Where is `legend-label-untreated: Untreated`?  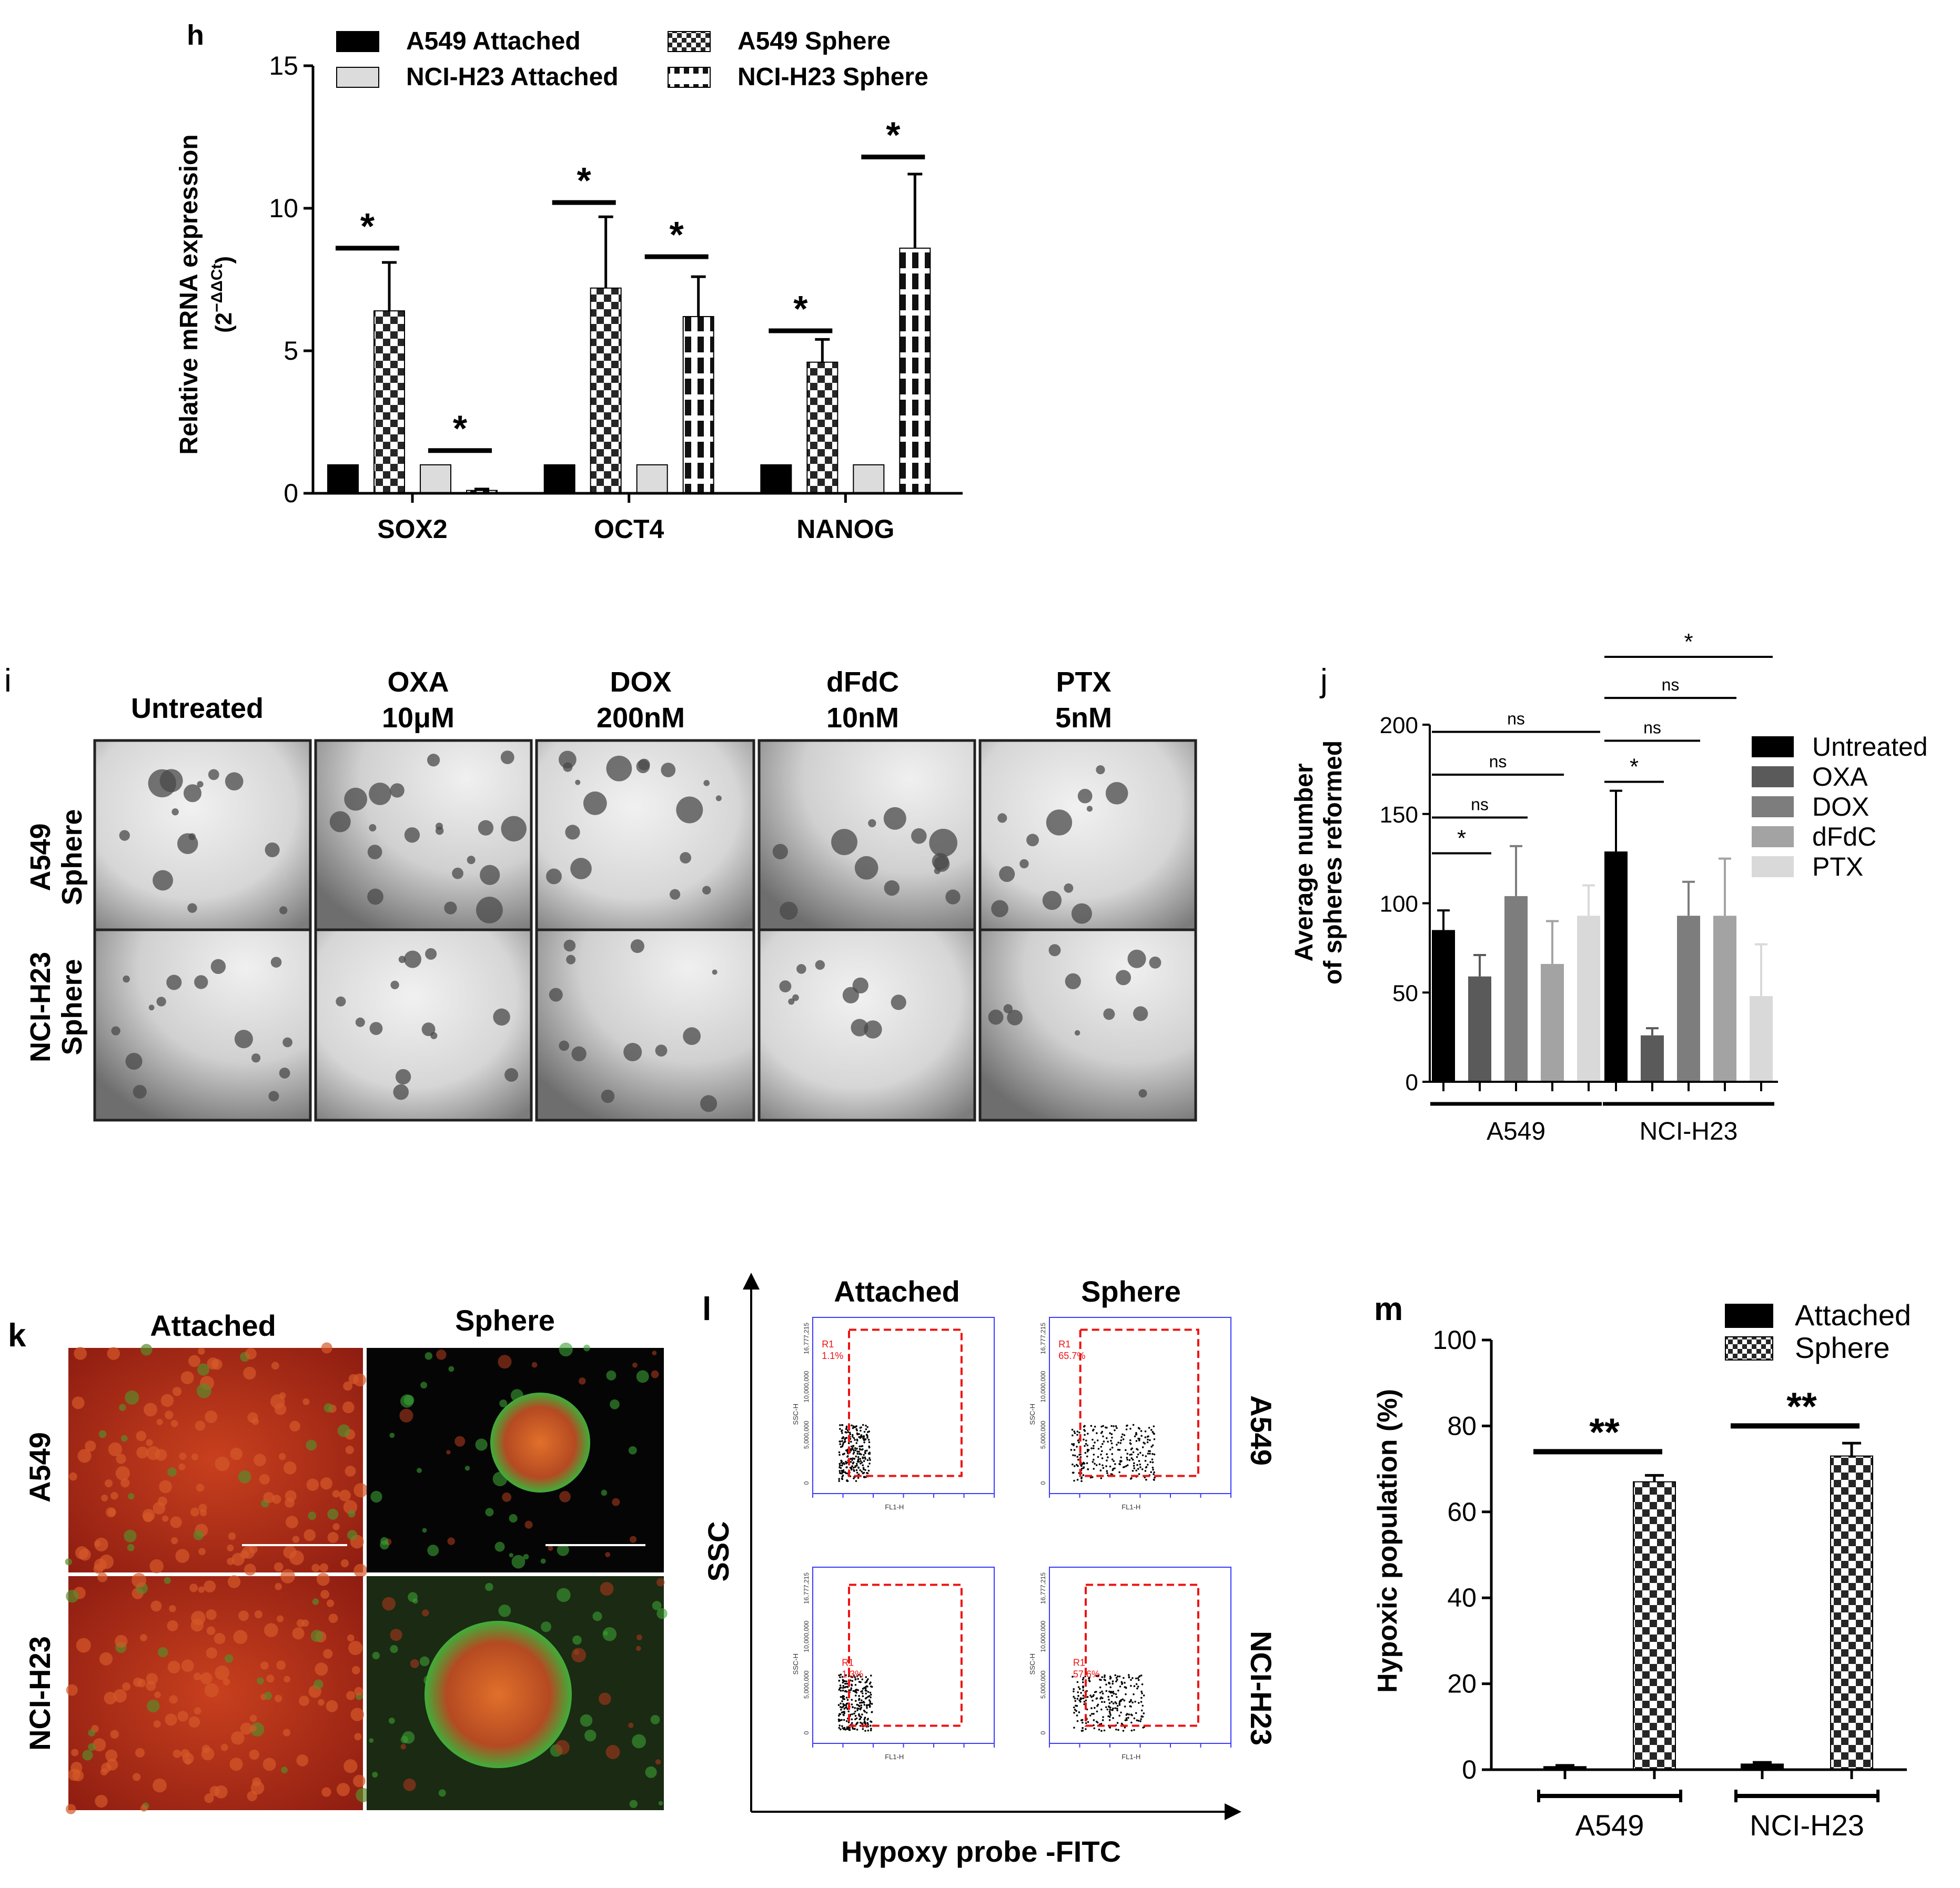
legend-label-untreated: Untreated is located at coordinates (1870, 747).